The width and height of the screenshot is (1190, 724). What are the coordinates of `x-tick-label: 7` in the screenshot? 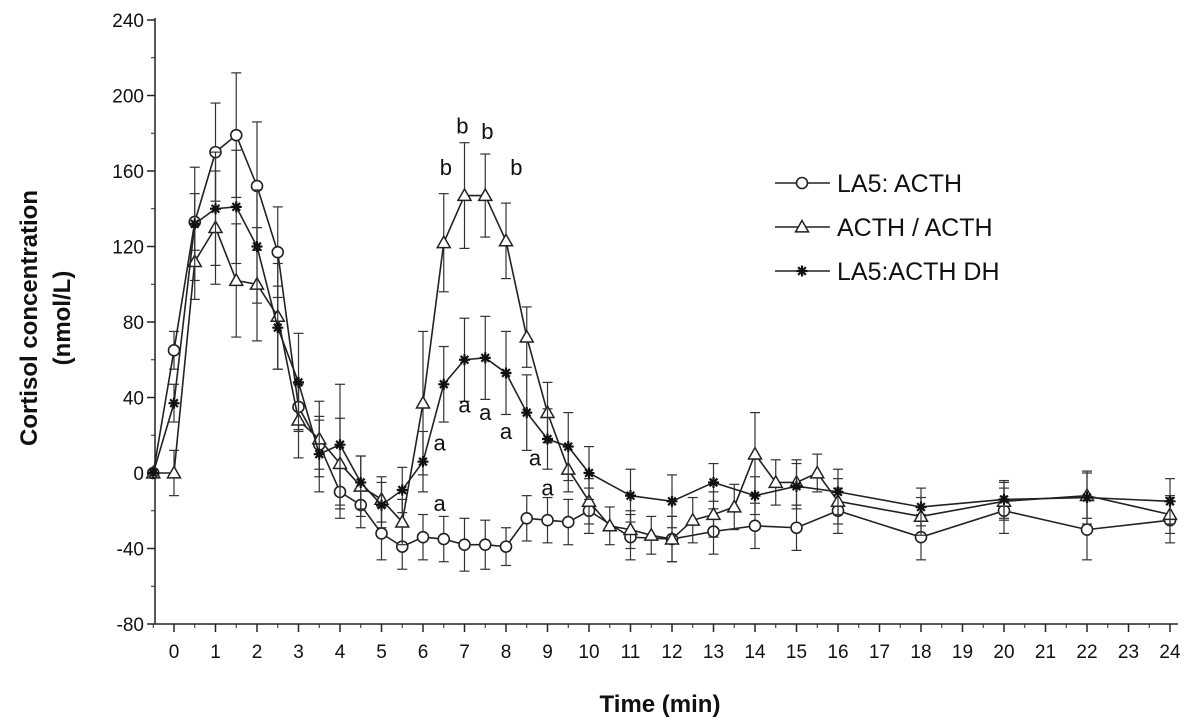 It's located at (464, 652).